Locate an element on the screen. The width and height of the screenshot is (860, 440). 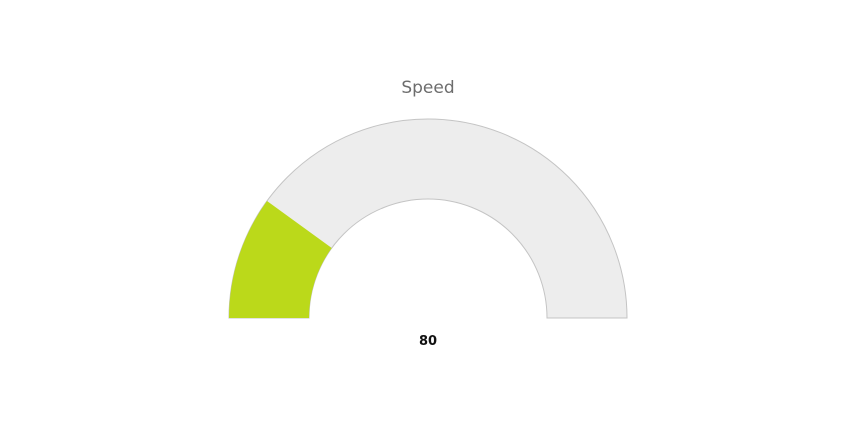
gauge-value-arc is located at coordinates (280, 259).